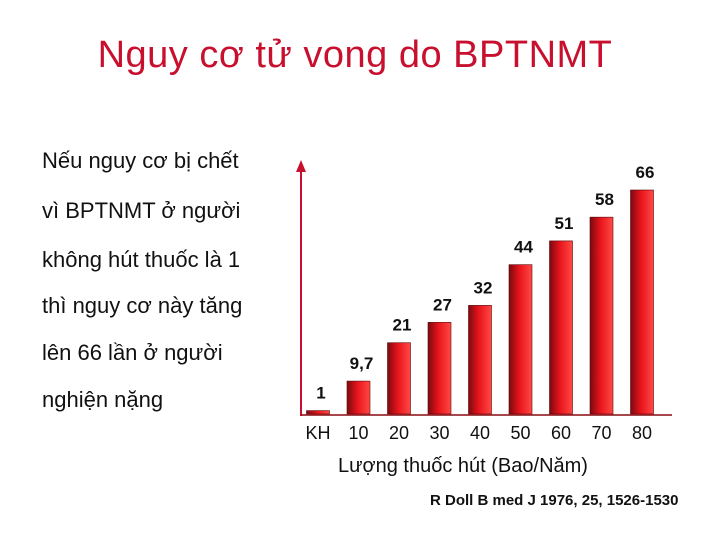 The image size is (720, 540). What do you see at coordinates (402, 325) in the screenshot?
I see `value-label-20: 21` at bounding box center [402, 325].